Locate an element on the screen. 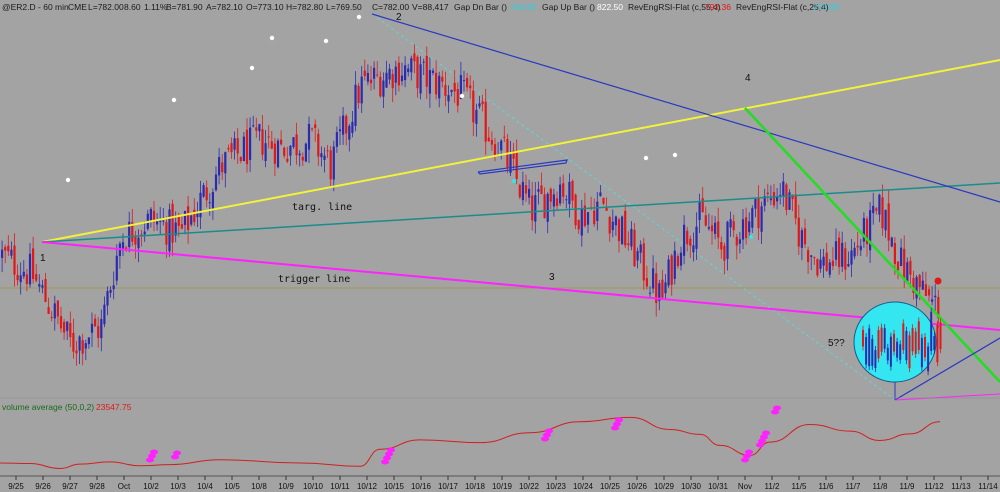  rsi2-value: 773.08 is located at coordinates (826, 7).